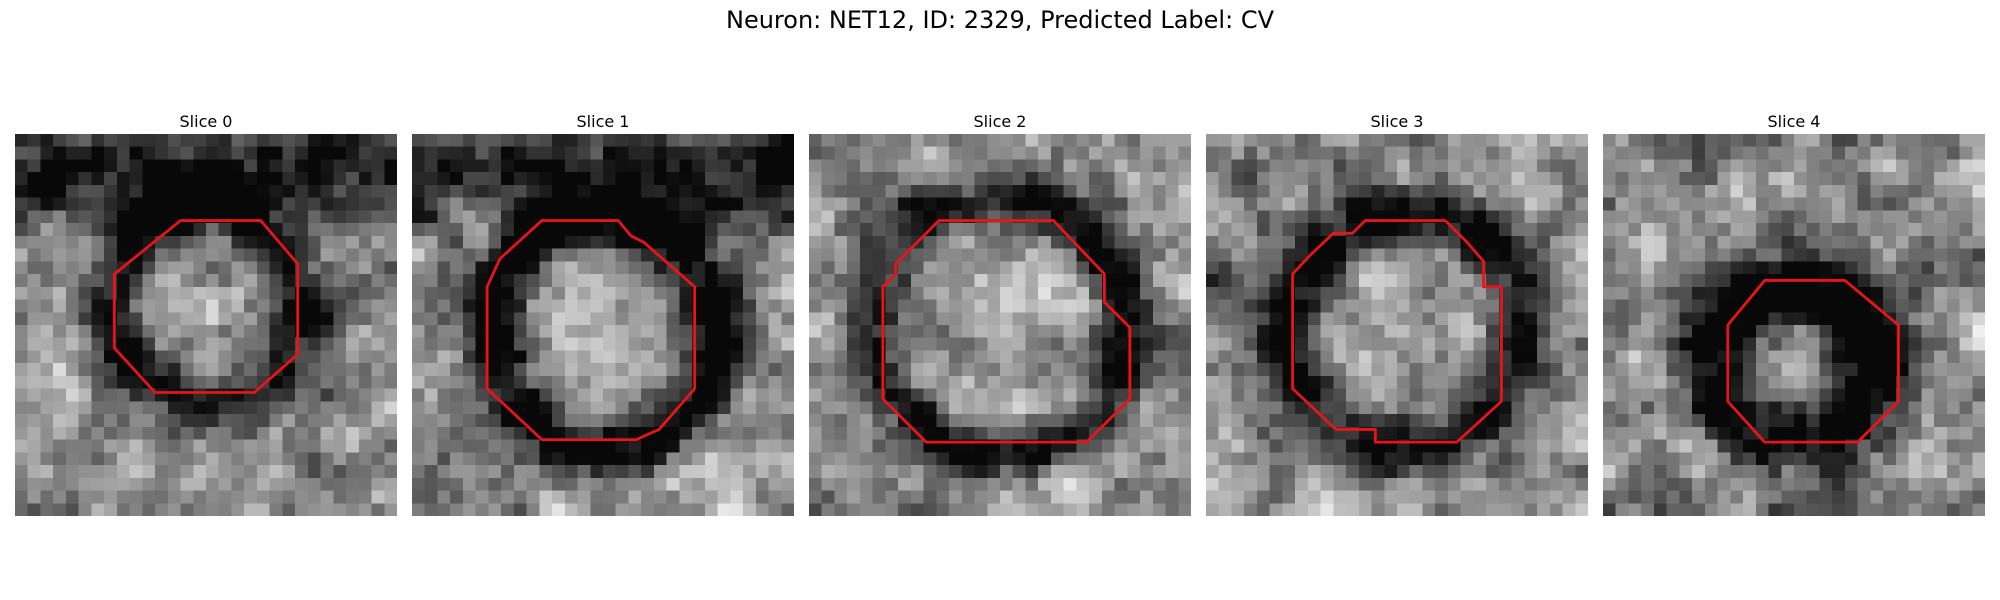 This screenshot has width=2000, height=600. I want to click on slice-title: Slice 2, so click(1000, 121).